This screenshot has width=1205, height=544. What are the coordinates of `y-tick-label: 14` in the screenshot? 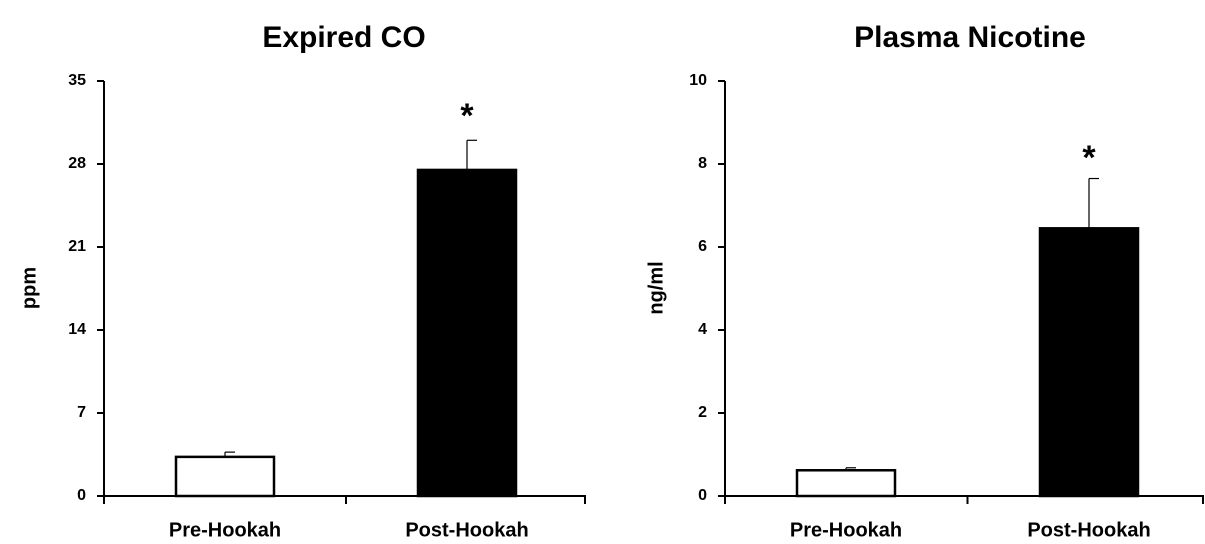 It's located at (77, 329).